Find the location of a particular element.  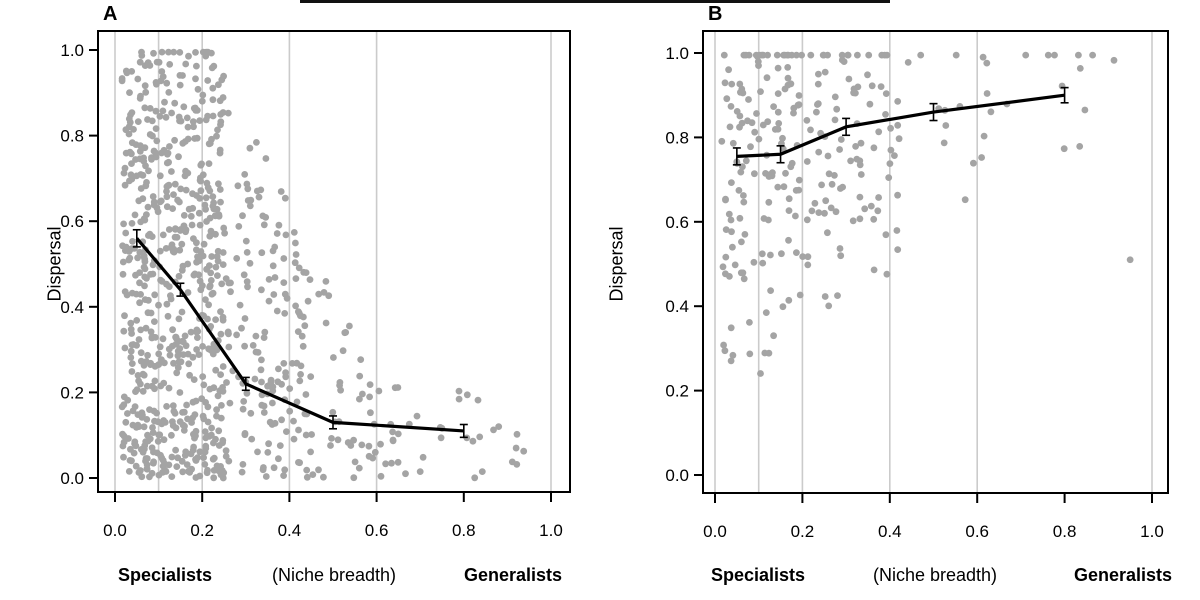

x-tick-label: 0.6 is located at coordinates (977, 531).